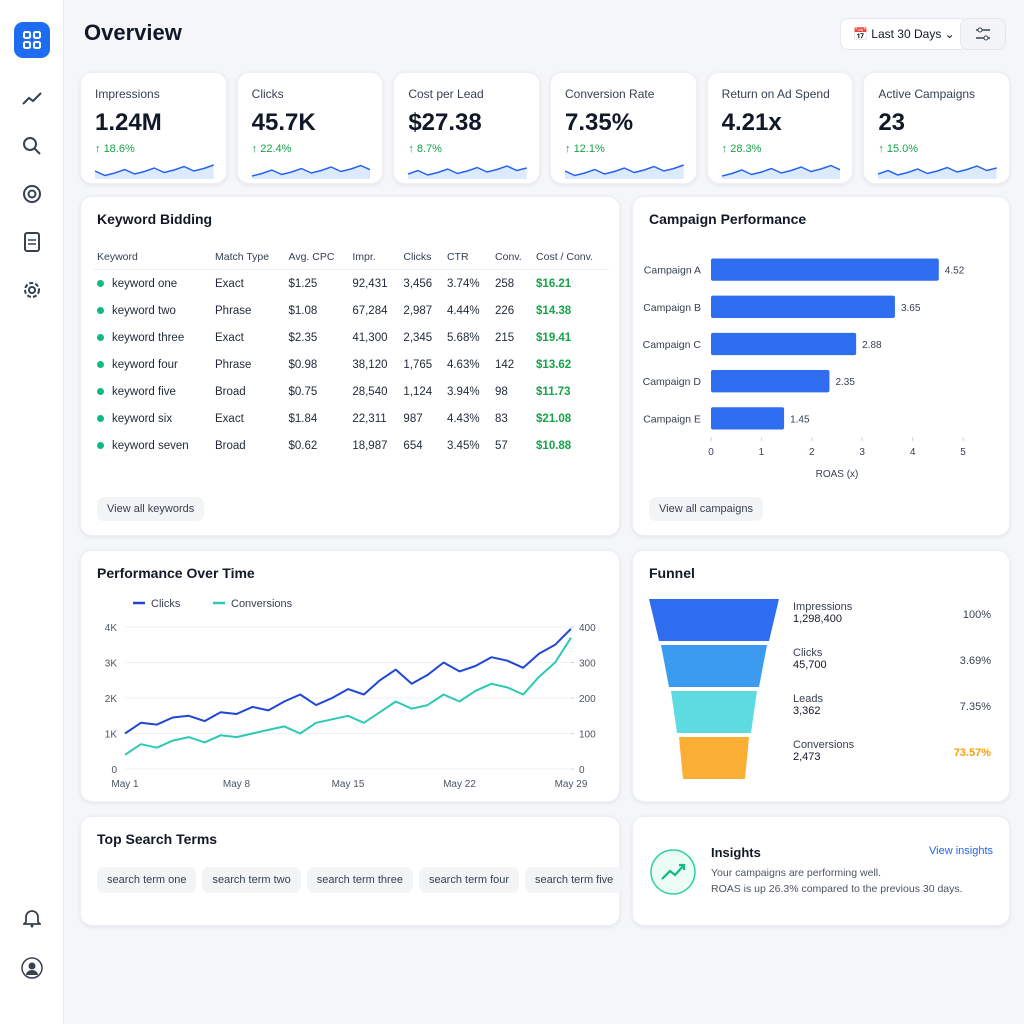  Describe the element at coordinates (418, 364) in the screenshot. I see `cell-text: 1,765` at that location.